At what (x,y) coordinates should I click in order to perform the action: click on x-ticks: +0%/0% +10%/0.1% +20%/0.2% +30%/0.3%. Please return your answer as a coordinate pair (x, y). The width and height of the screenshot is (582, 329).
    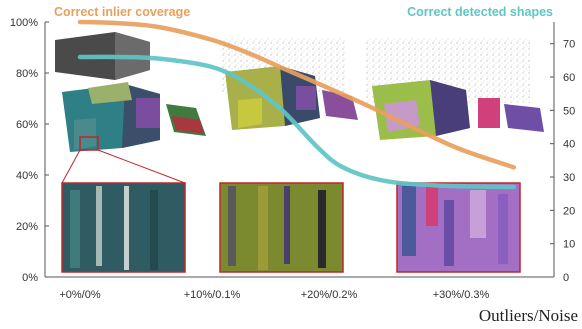
    Looking at the image, I should click on (274, 295).